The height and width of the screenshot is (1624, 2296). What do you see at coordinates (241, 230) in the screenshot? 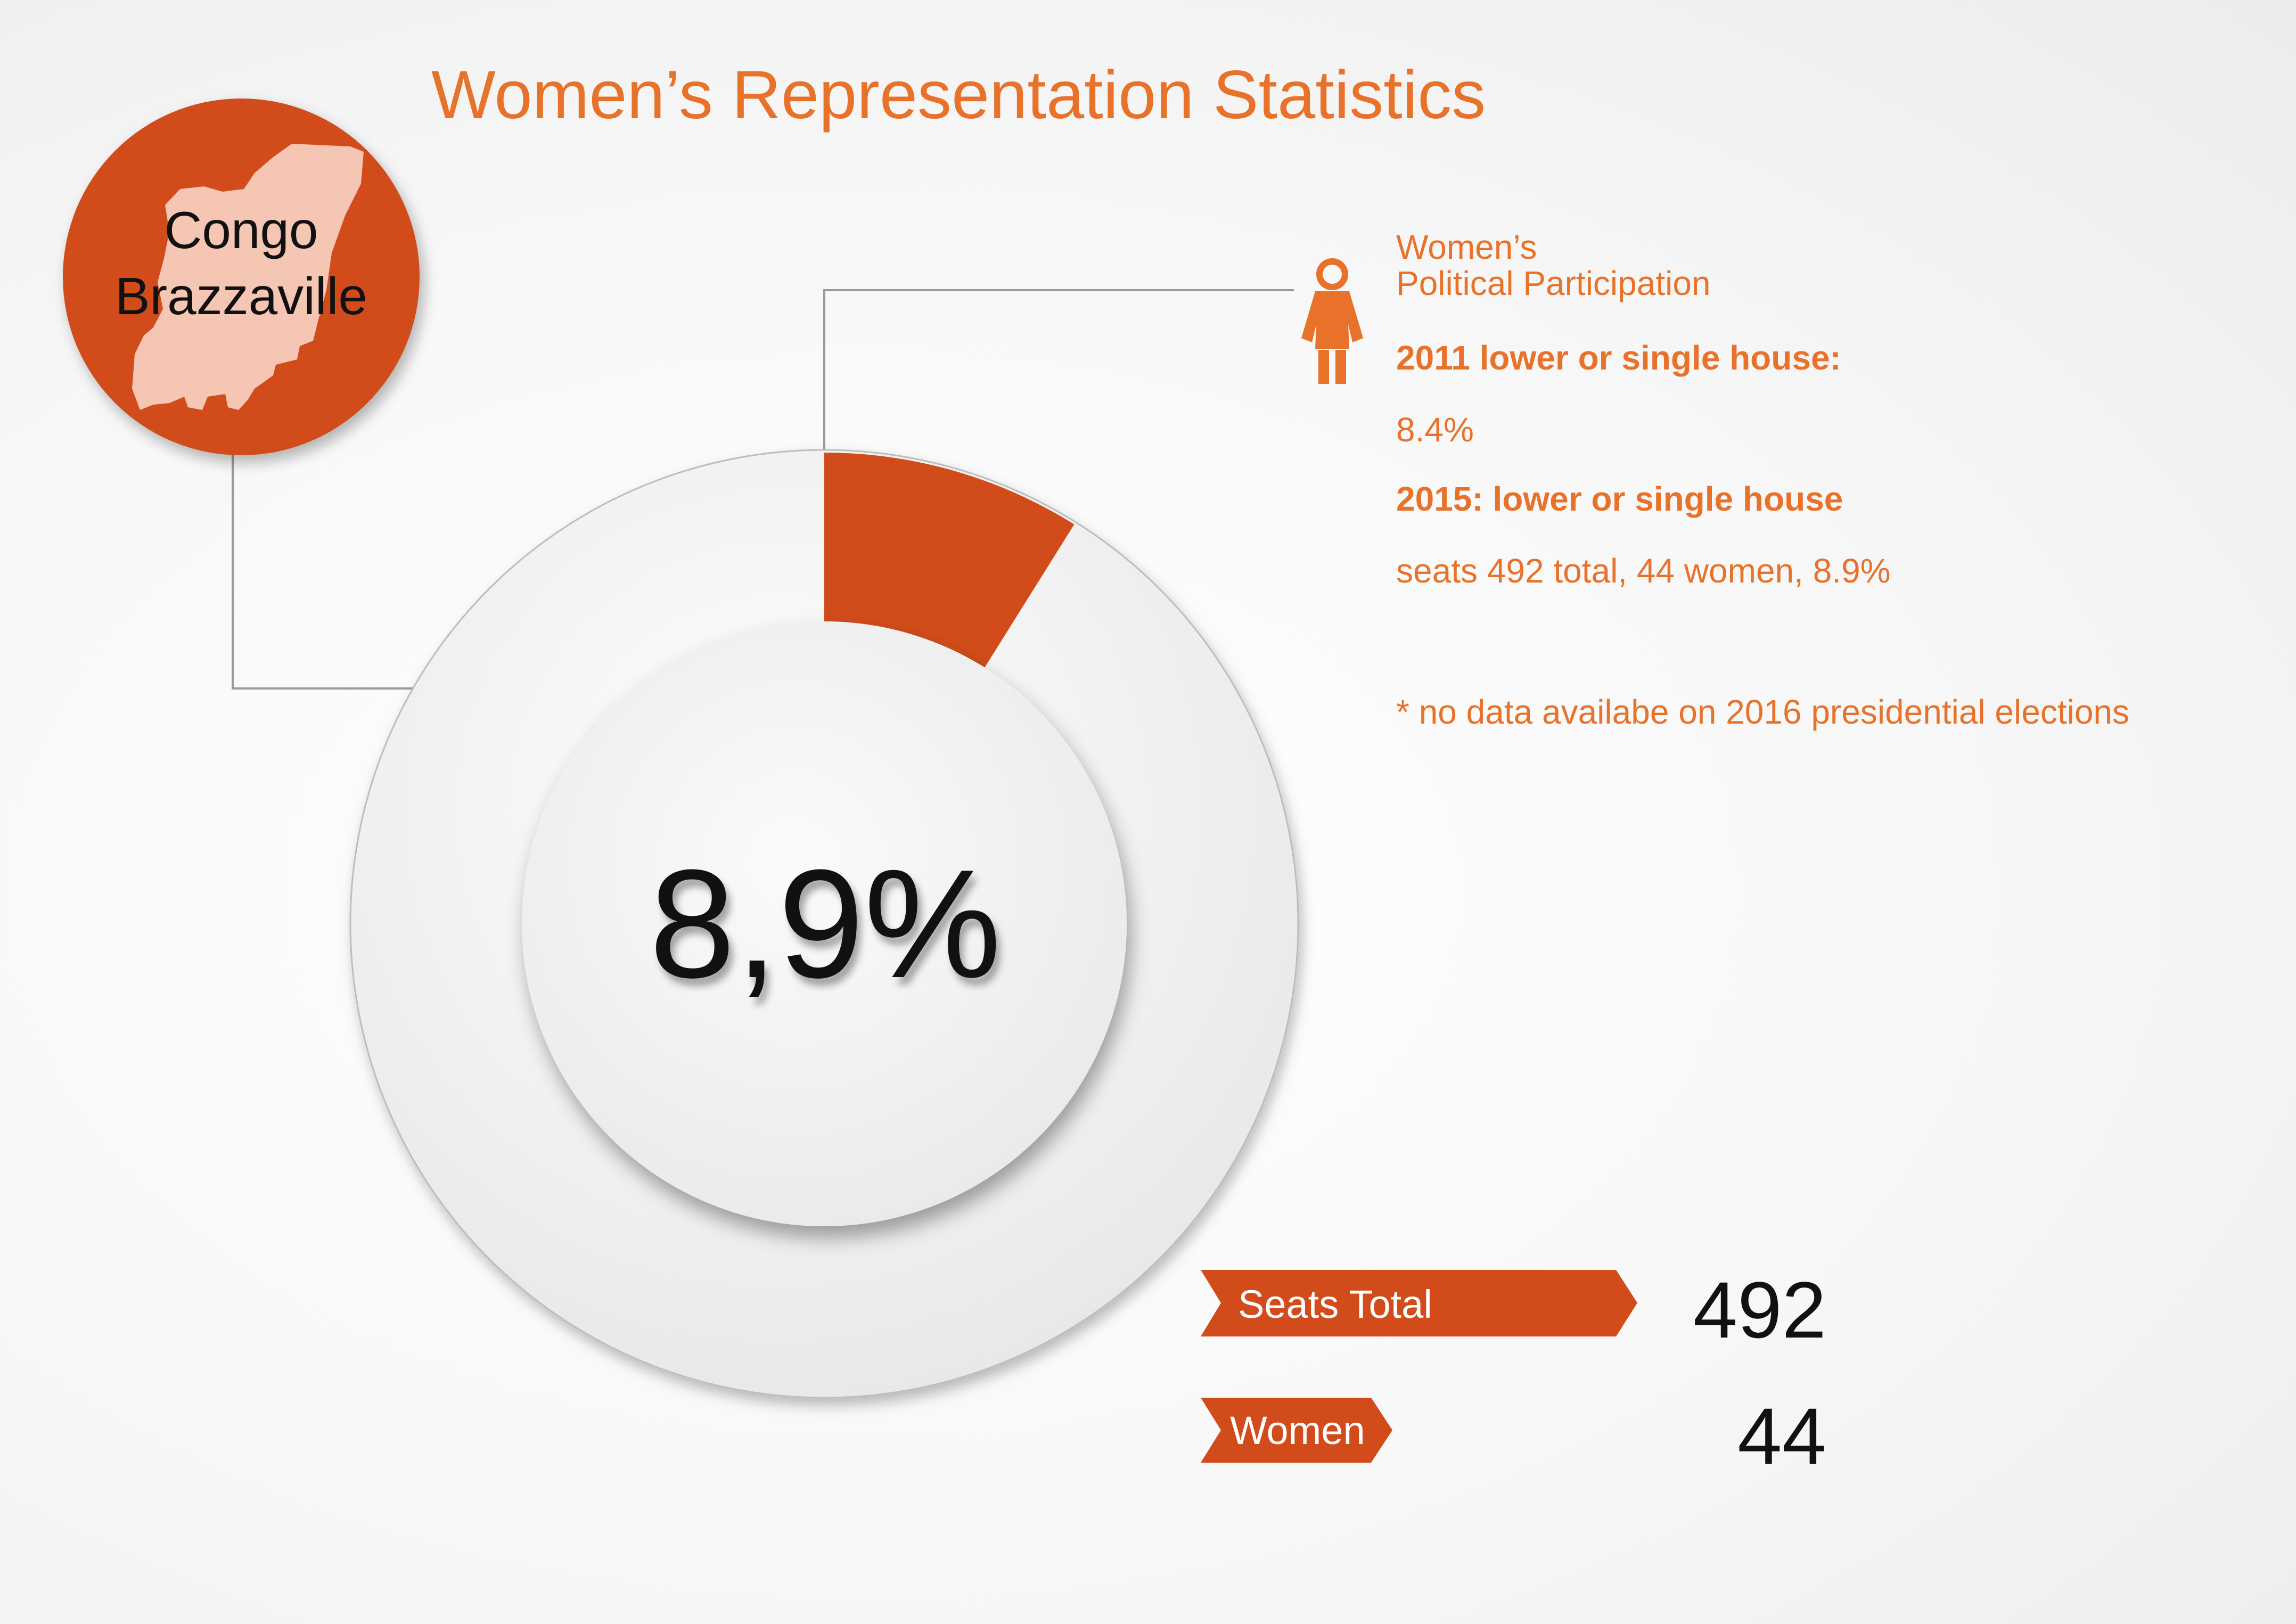
I see `country-name-line1: Congo` at bounding box center [241, 230].